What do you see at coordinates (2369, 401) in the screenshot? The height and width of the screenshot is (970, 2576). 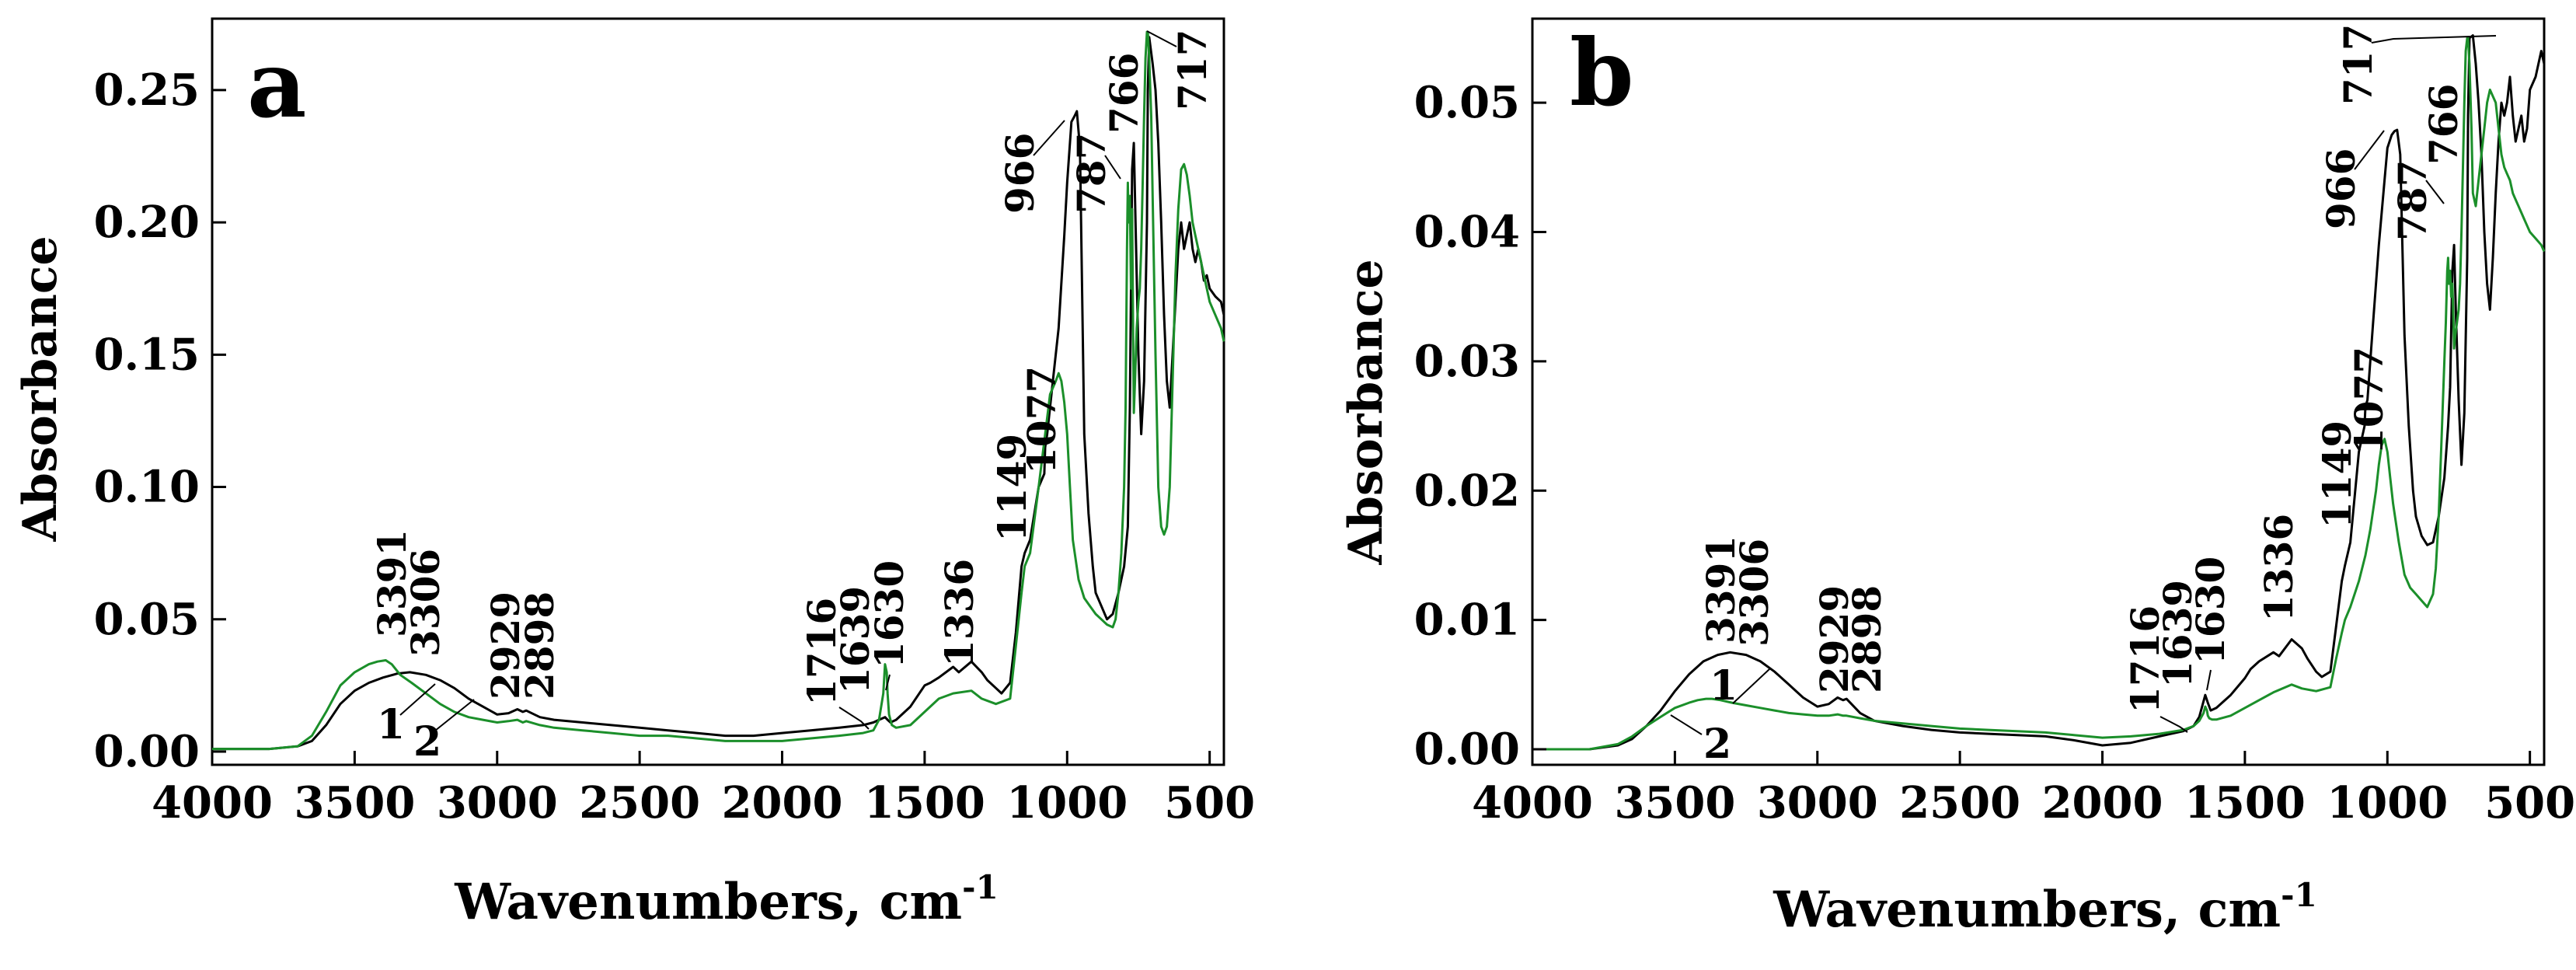 I see `peak-1077-label-b: 1077` at bounding box center [2369, 401].